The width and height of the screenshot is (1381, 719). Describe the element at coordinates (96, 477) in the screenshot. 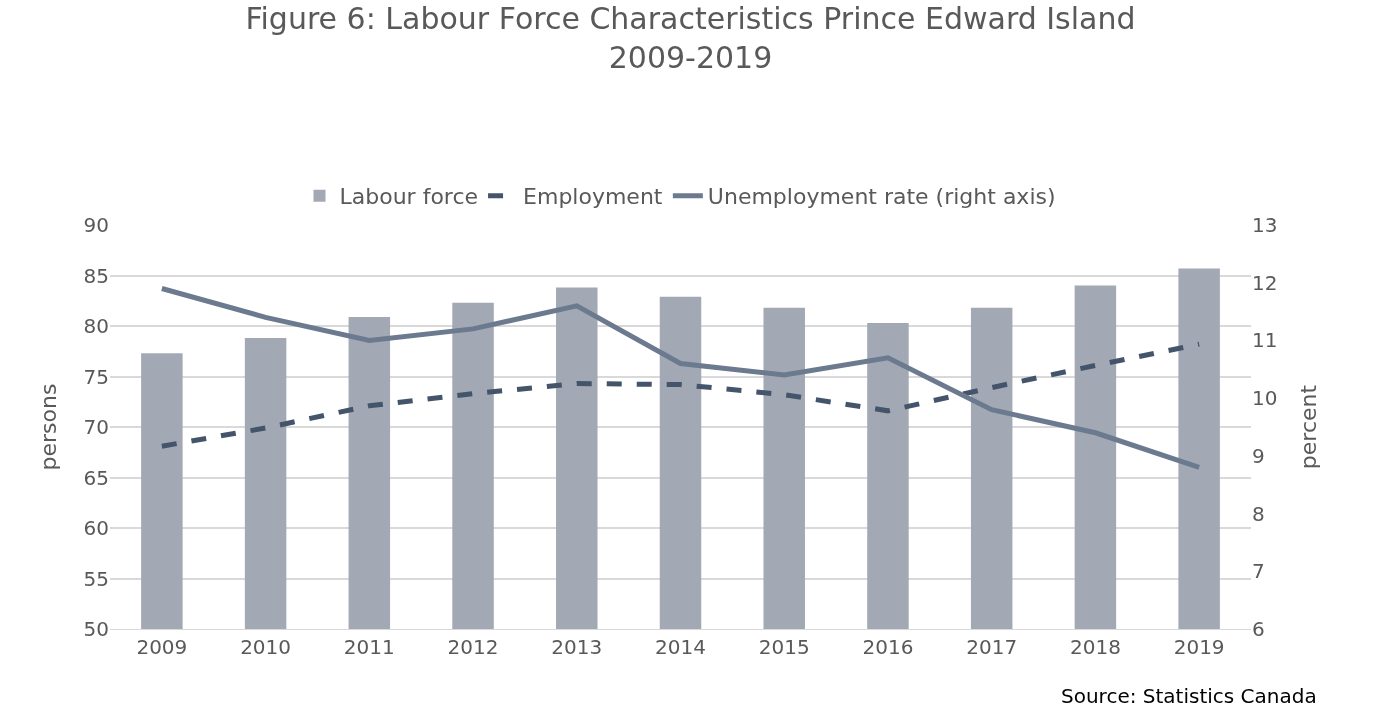

I see `y-tick-label: 65` at that location.